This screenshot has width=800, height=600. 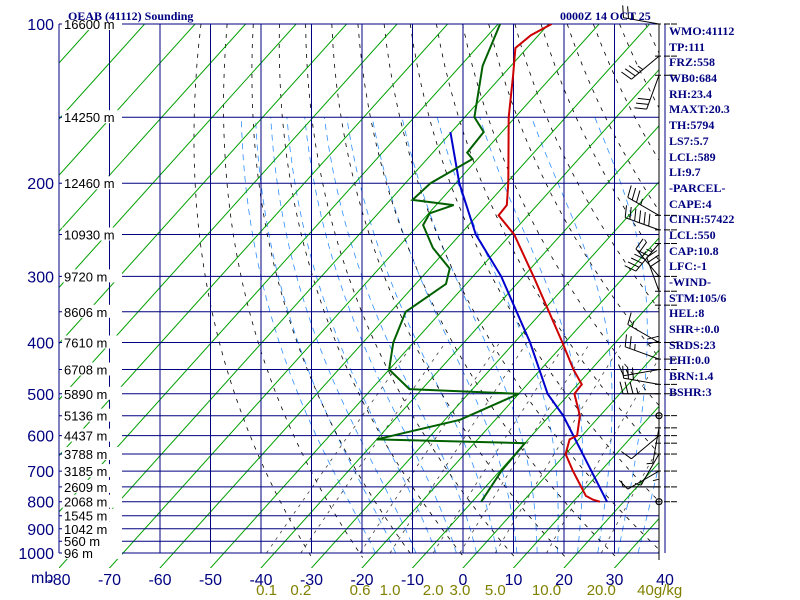 I want to click on height-label: 96 m, so click(x=78, y=553).